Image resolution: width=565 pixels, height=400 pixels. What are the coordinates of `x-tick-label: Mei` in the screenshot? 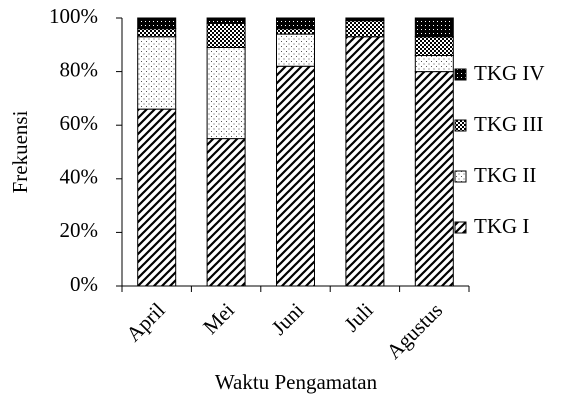 It's located at (218, 318).